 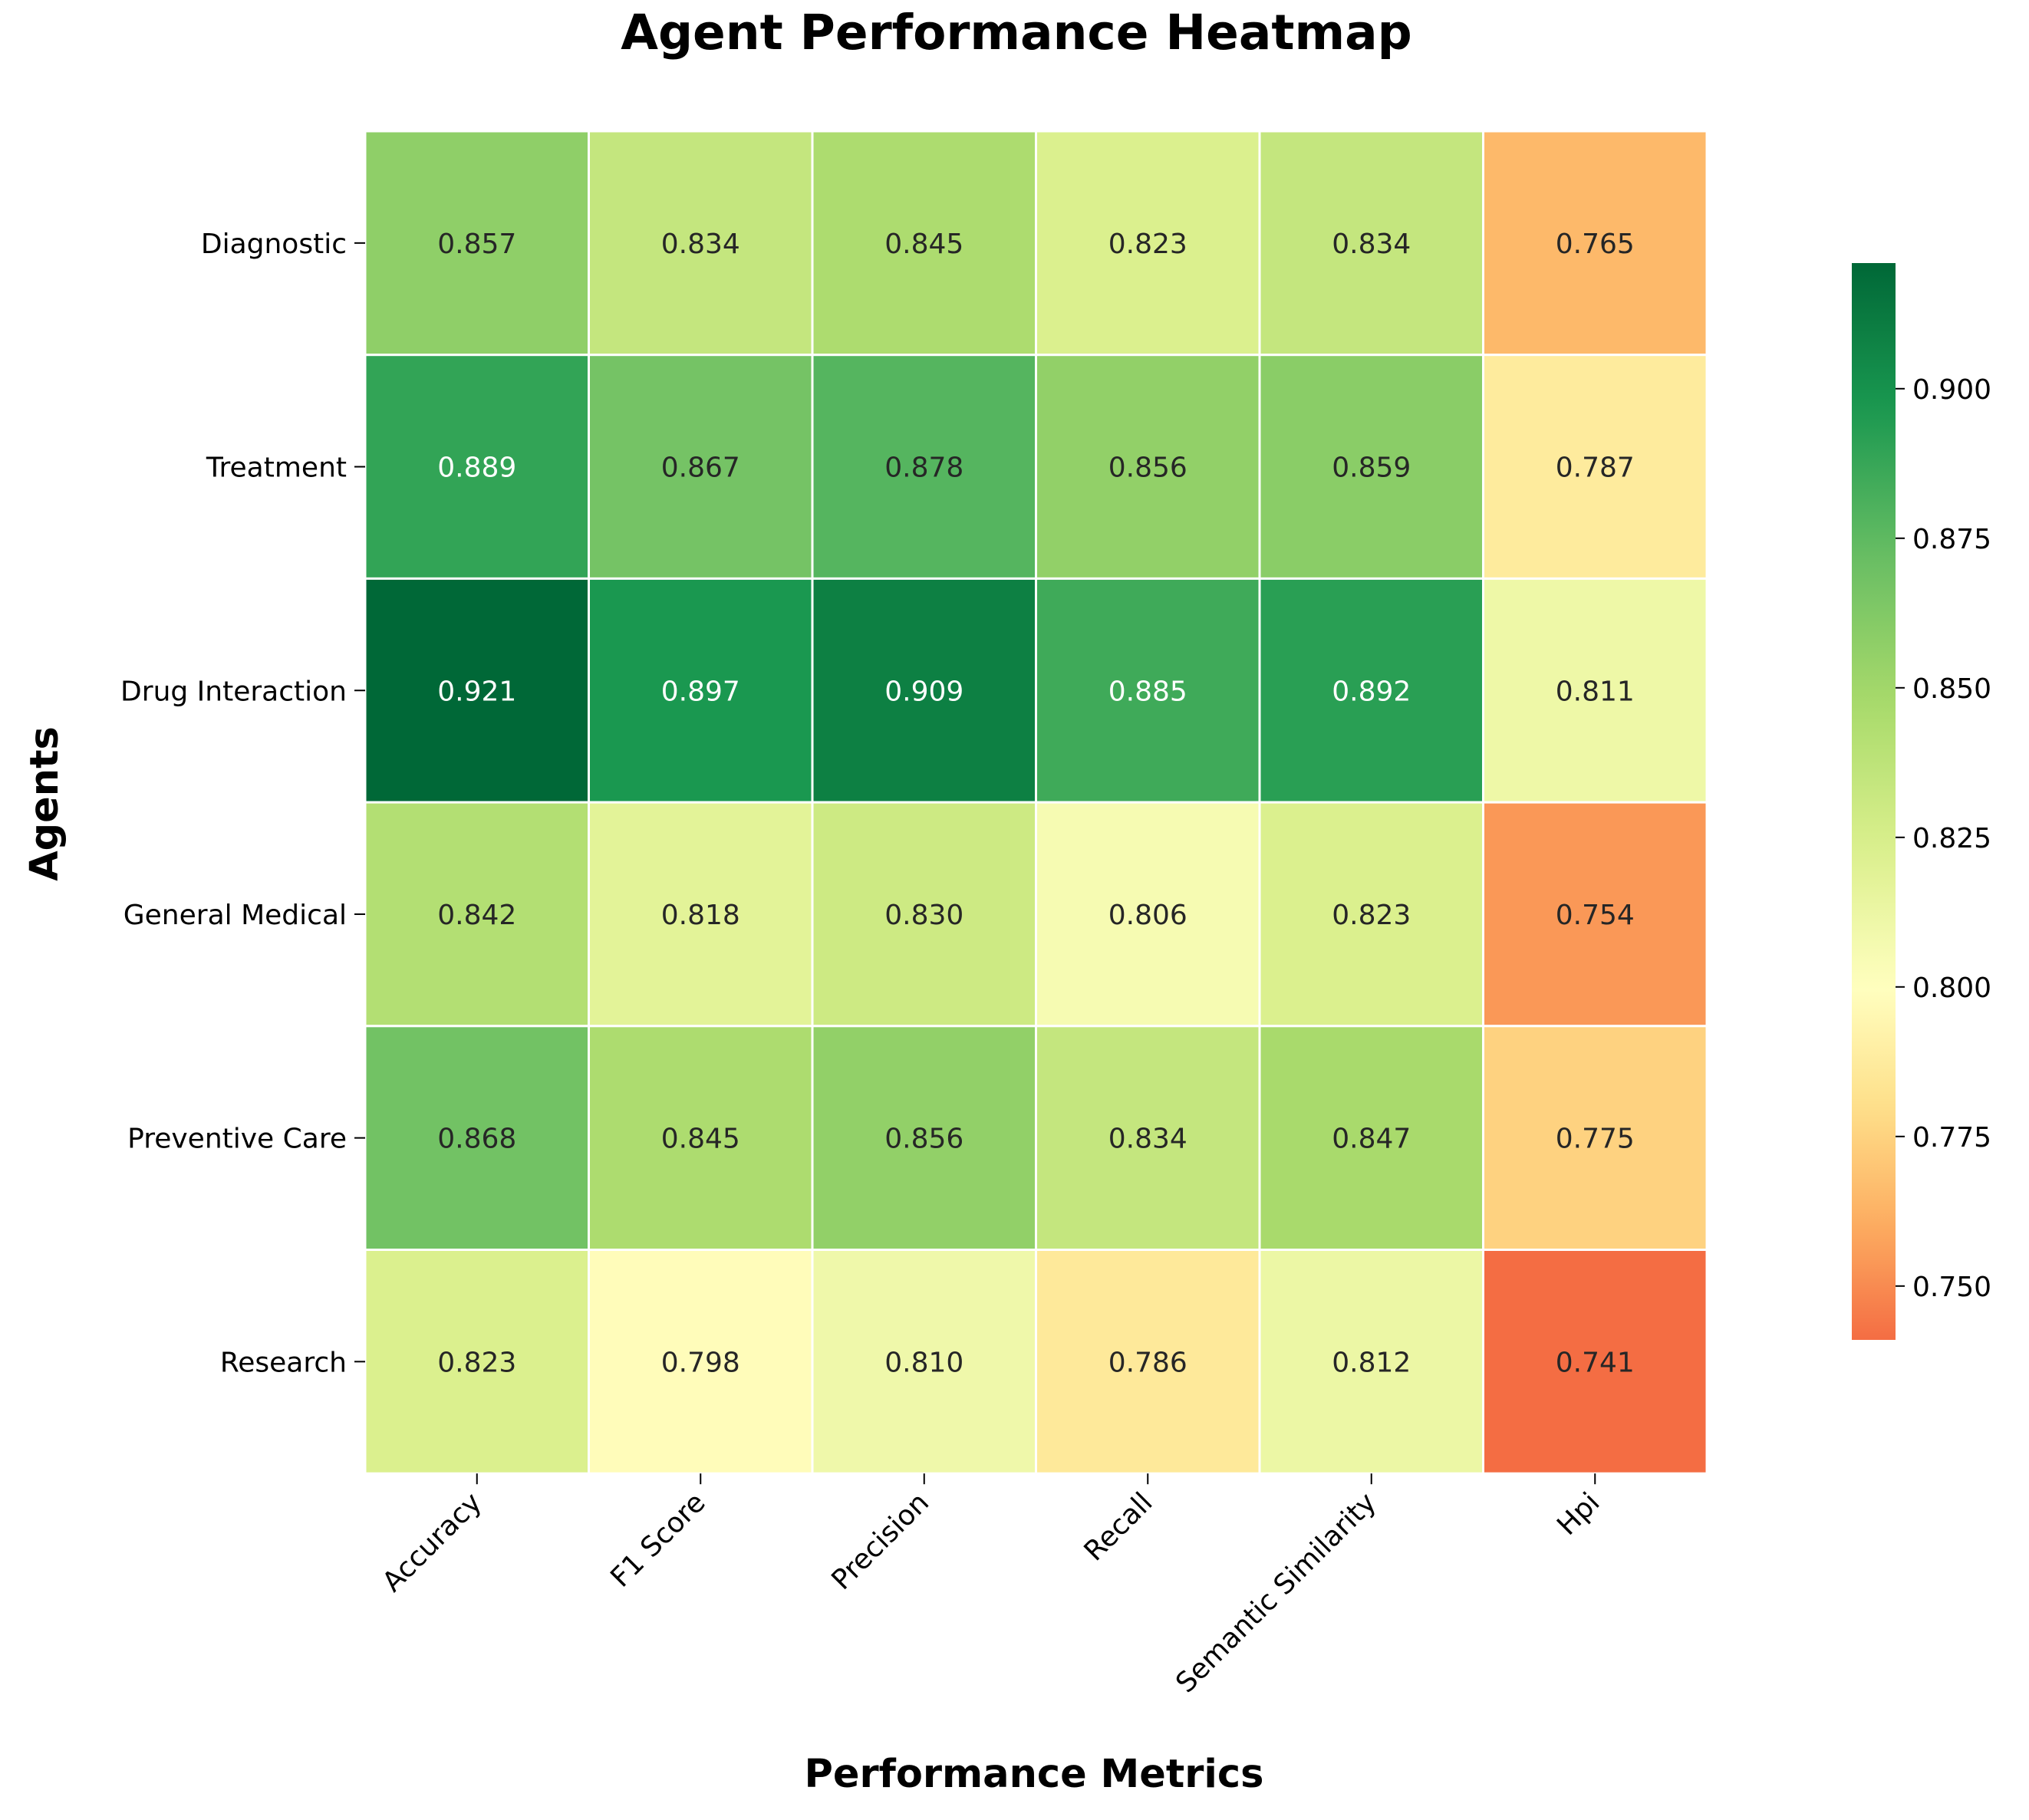 What do you see at coordinates (1952, 390) in the screenshot?
I see `colorbar-tick-label: 0.900` at bounding box center [1952, 390].